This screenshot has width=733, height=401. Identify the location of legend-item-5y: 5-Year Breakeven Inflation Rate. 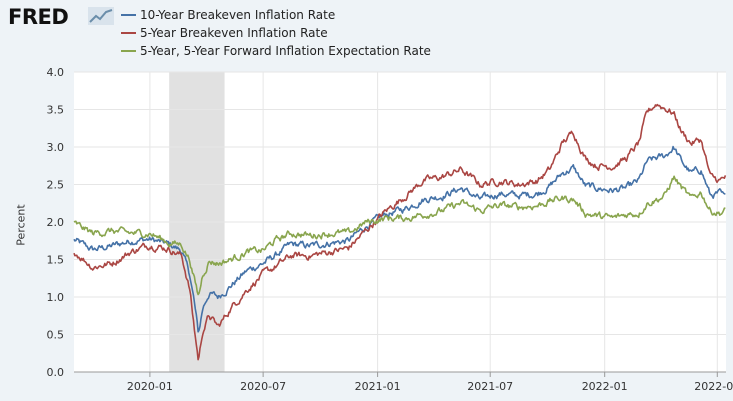
(276, 33).